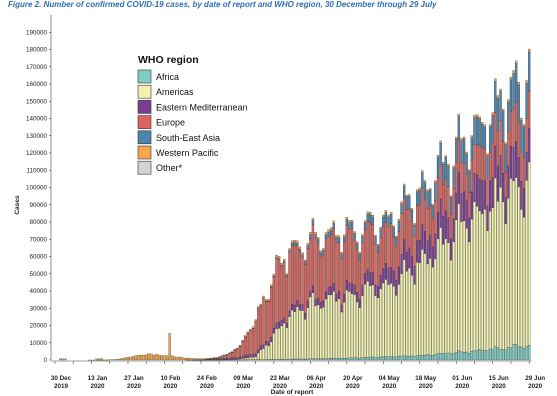 The image size is (557, 396). Describe the element at coordinates (37, 32) in the screenshot. I see `y-tick-label: 190000` at that location.